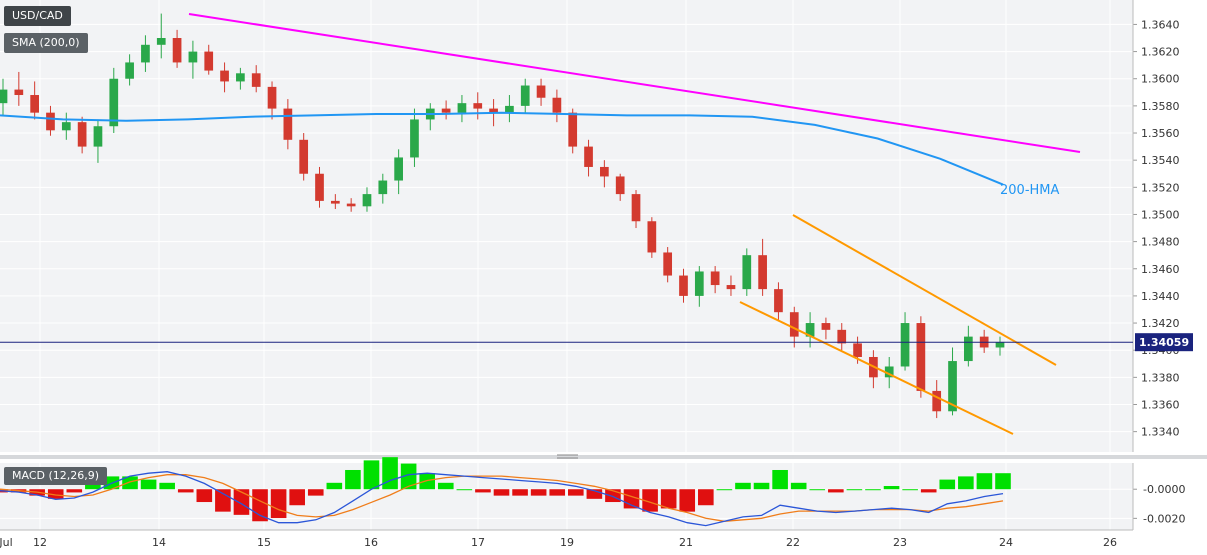 The width and height of the screenshot is (1207, 555). Describe the element at coordinates (924, 290) in the screenshot. I see `channel-upper-line` at that location.